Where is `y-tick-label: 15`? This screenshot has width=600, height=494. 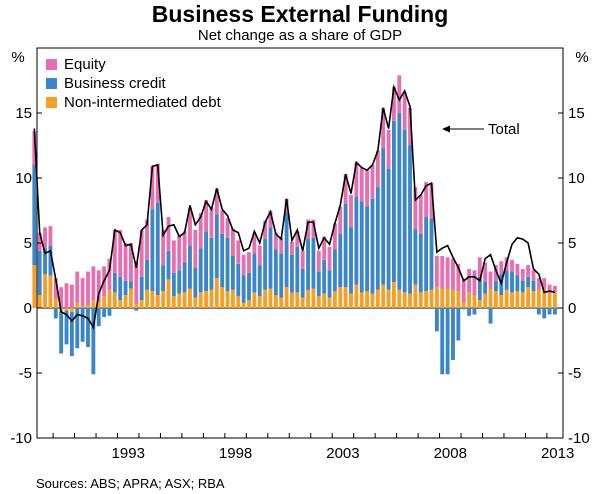 y-tick-label: 15 is located at coordinates (576, 113).